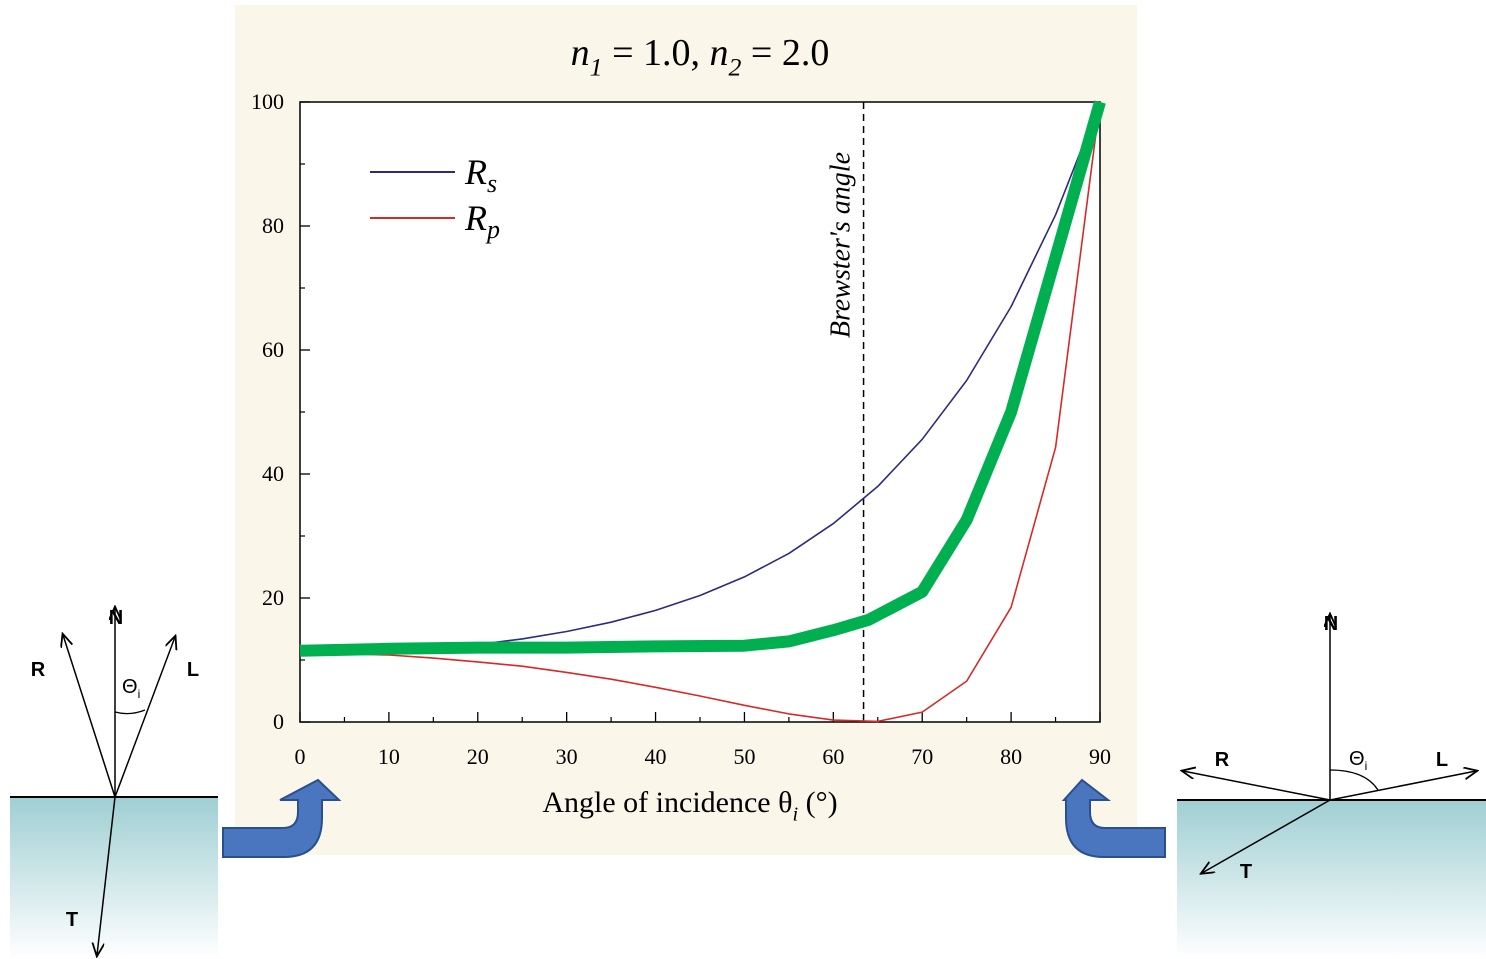  What do you see at coordinates (1100, 756) in the screenshot?
I see `x-tick-label: 90` at bounding box center [1100, 756].